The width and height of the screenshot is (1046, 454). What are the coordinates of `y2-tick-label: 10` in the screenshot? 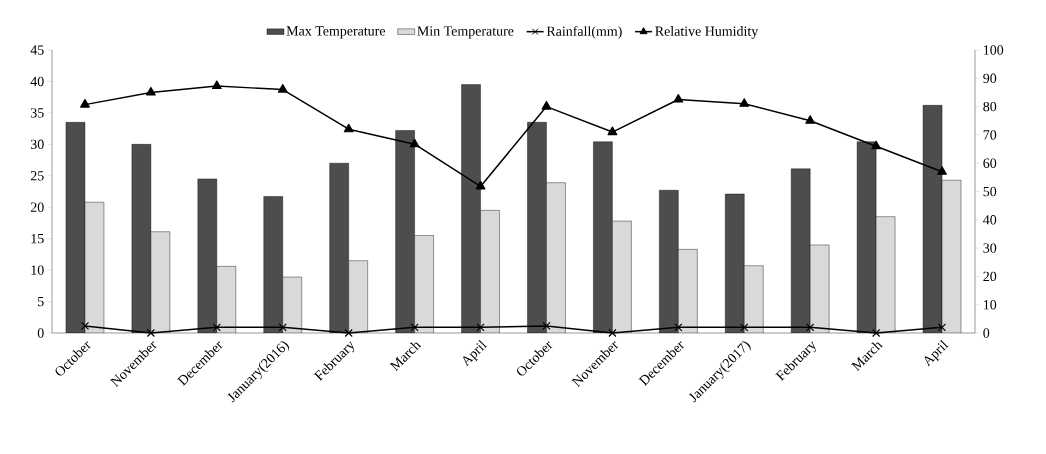 It's located at (990, 304).